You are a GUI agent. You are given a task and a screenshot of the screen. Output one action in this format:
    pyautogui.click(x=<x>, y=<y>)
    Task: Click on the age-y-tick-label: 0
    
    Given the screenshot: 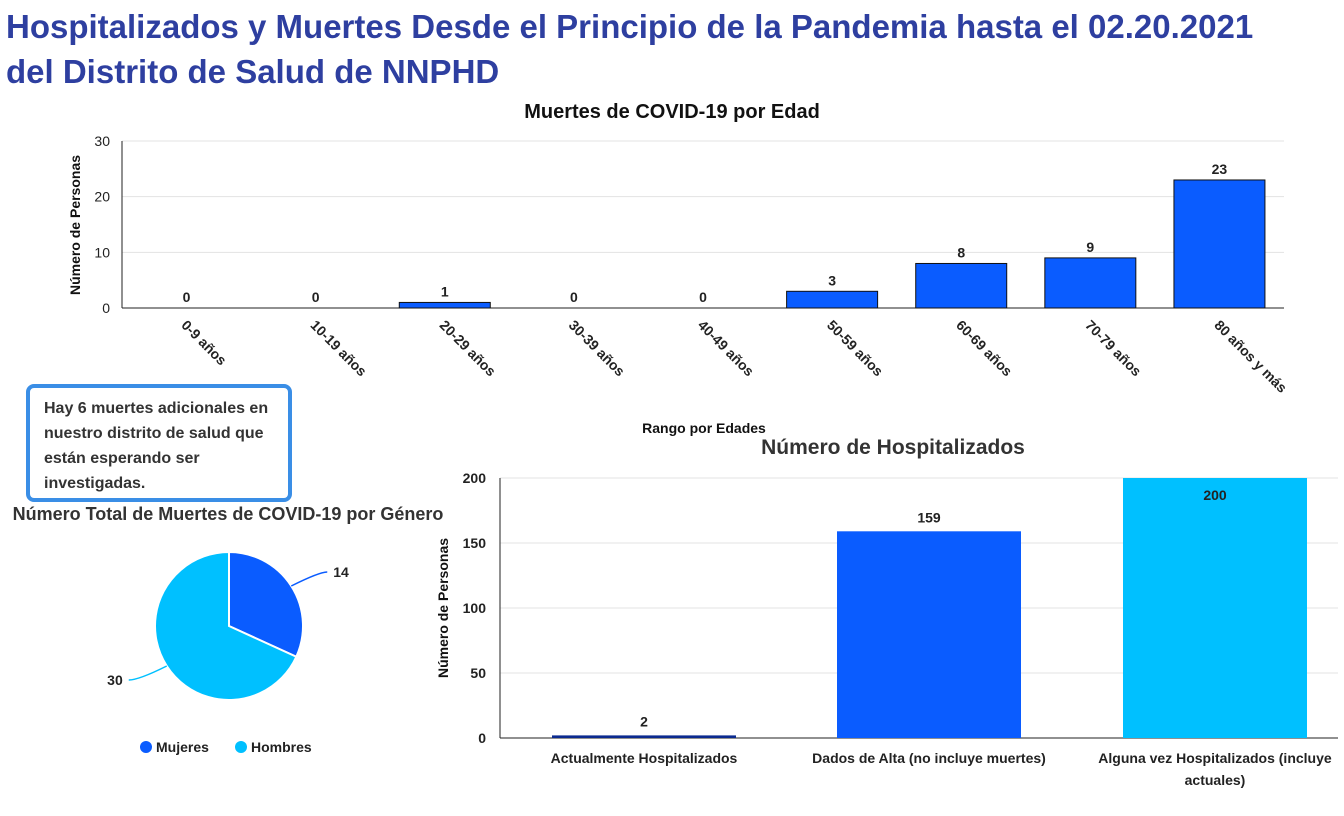 What is the action you would take?
    pyautogui.click(x=106, y=308)
    